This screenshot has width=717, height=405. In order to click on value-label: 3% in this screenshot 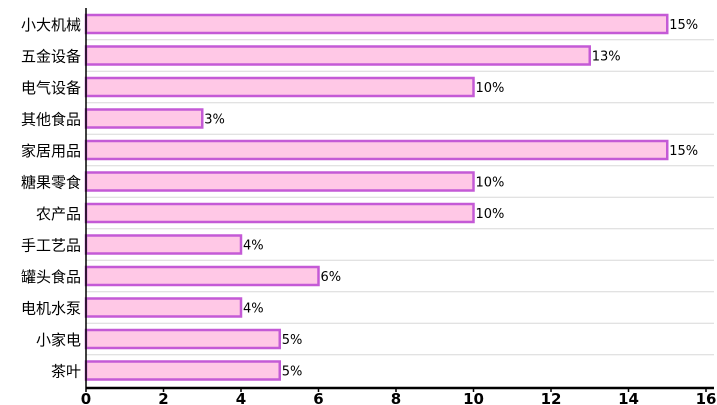, I will do `click(214, 120)`.